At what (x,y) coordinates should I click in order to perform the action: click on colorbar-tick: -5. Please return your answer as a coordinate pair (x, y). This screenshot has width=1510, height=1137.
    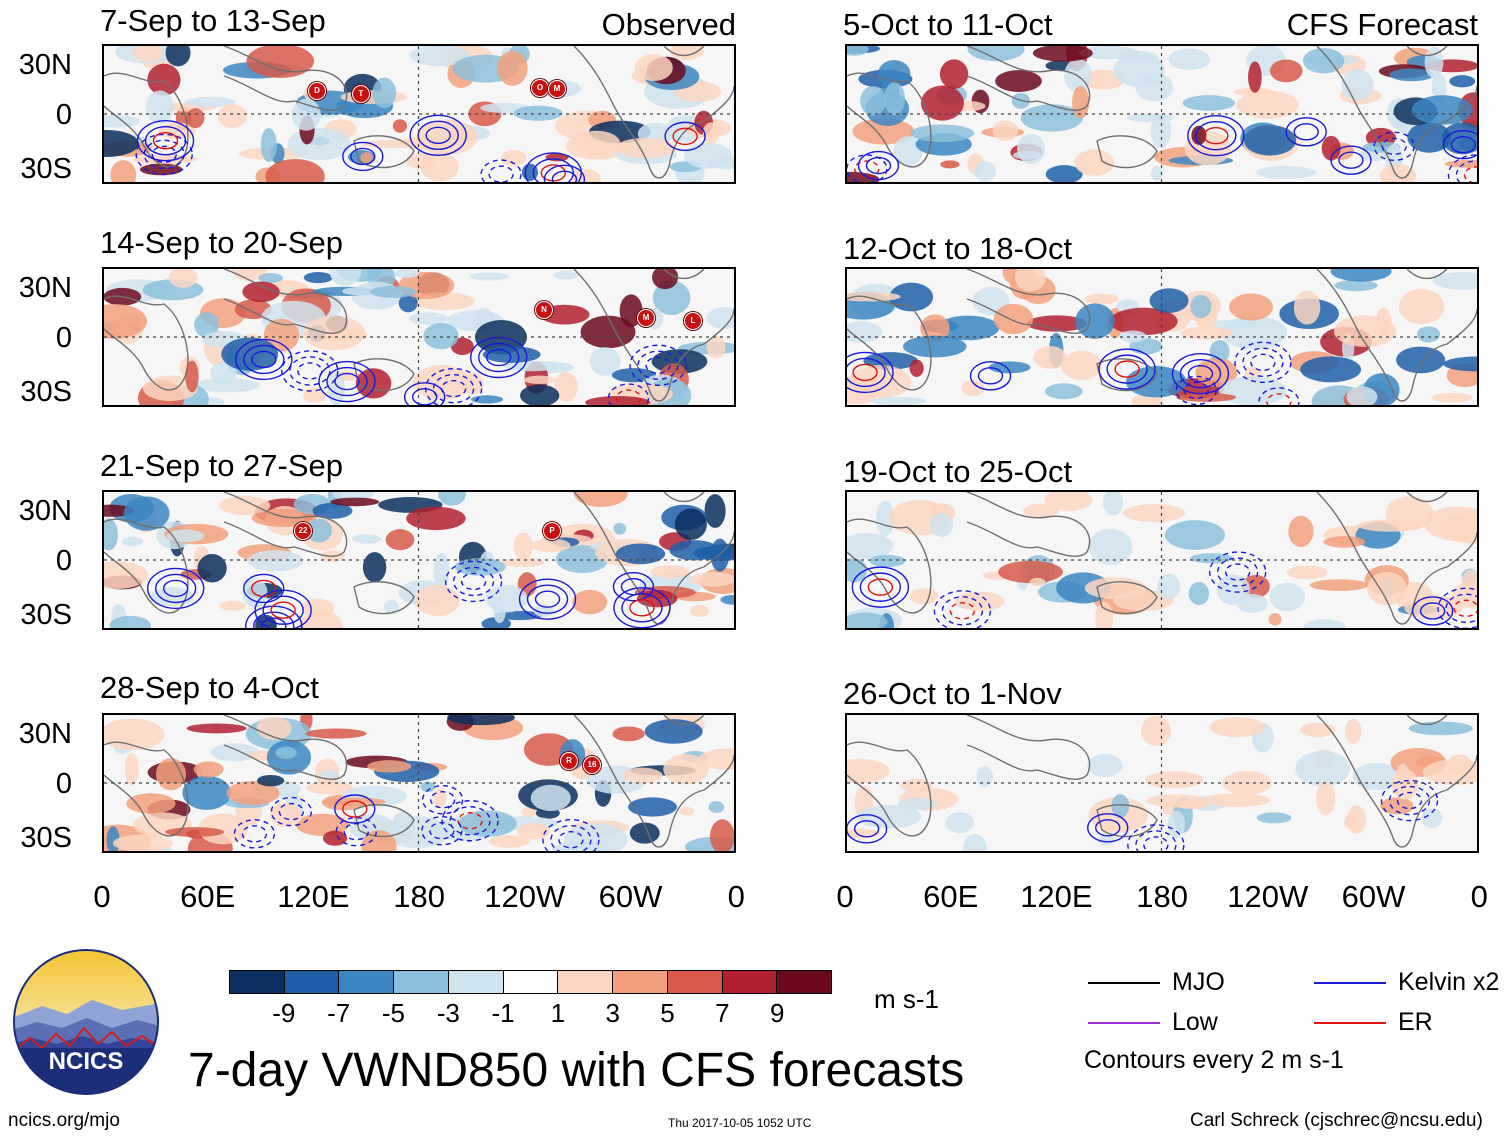
    Looking at the image, I should click on (393, 1013).